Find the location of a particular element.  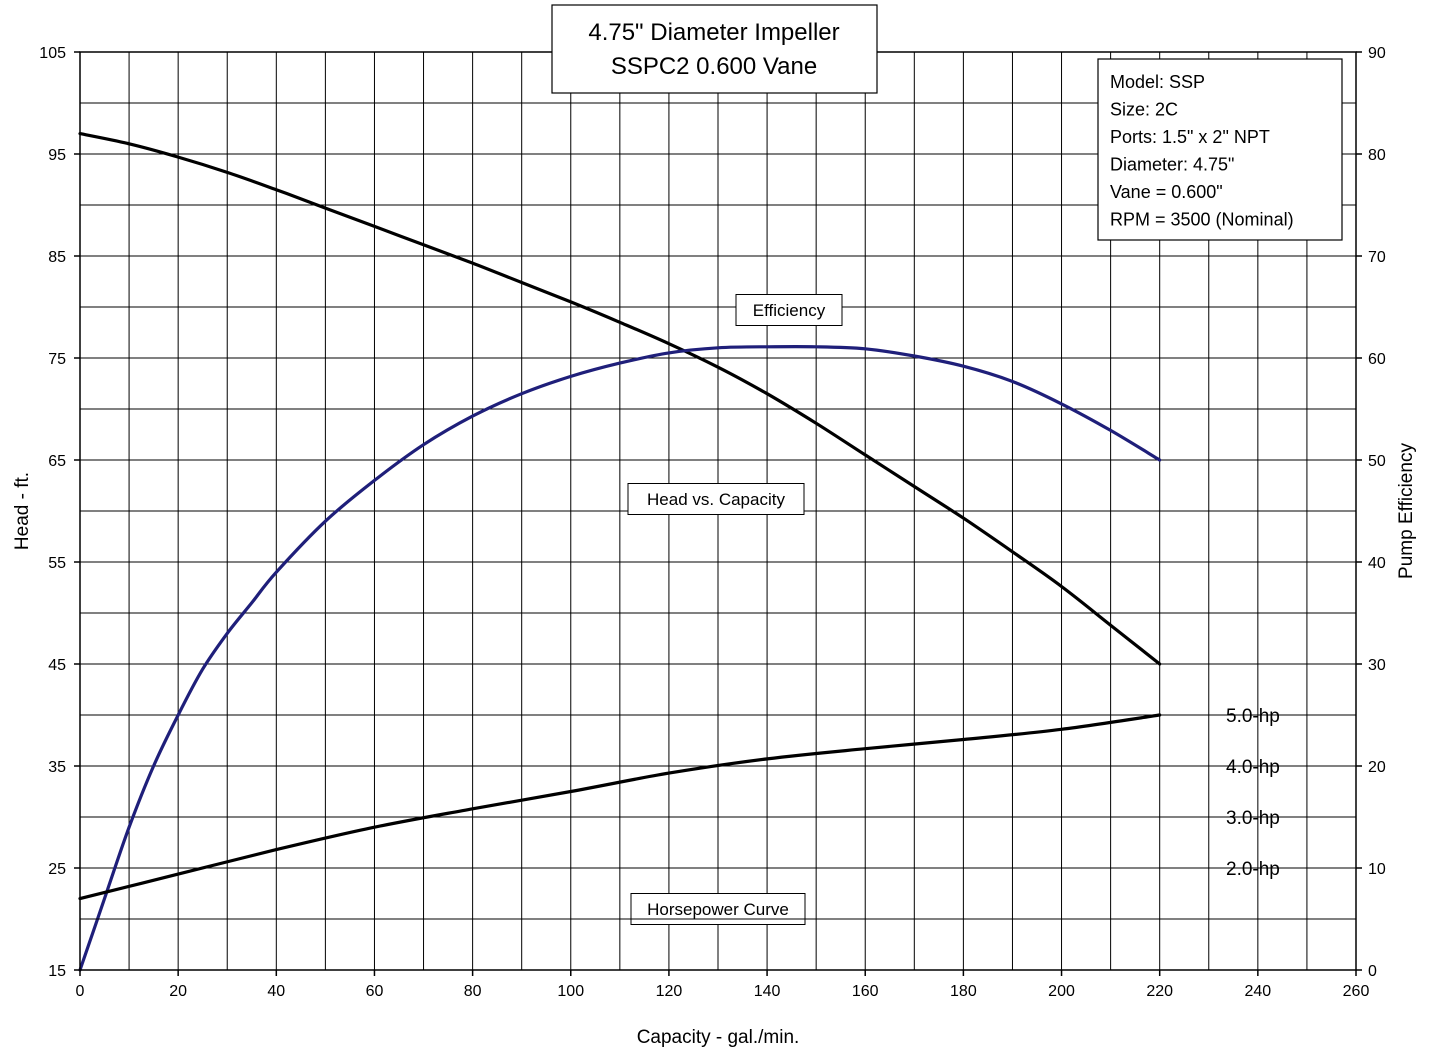

x-tick-label: 240 is located at coordinates (1257, 991).